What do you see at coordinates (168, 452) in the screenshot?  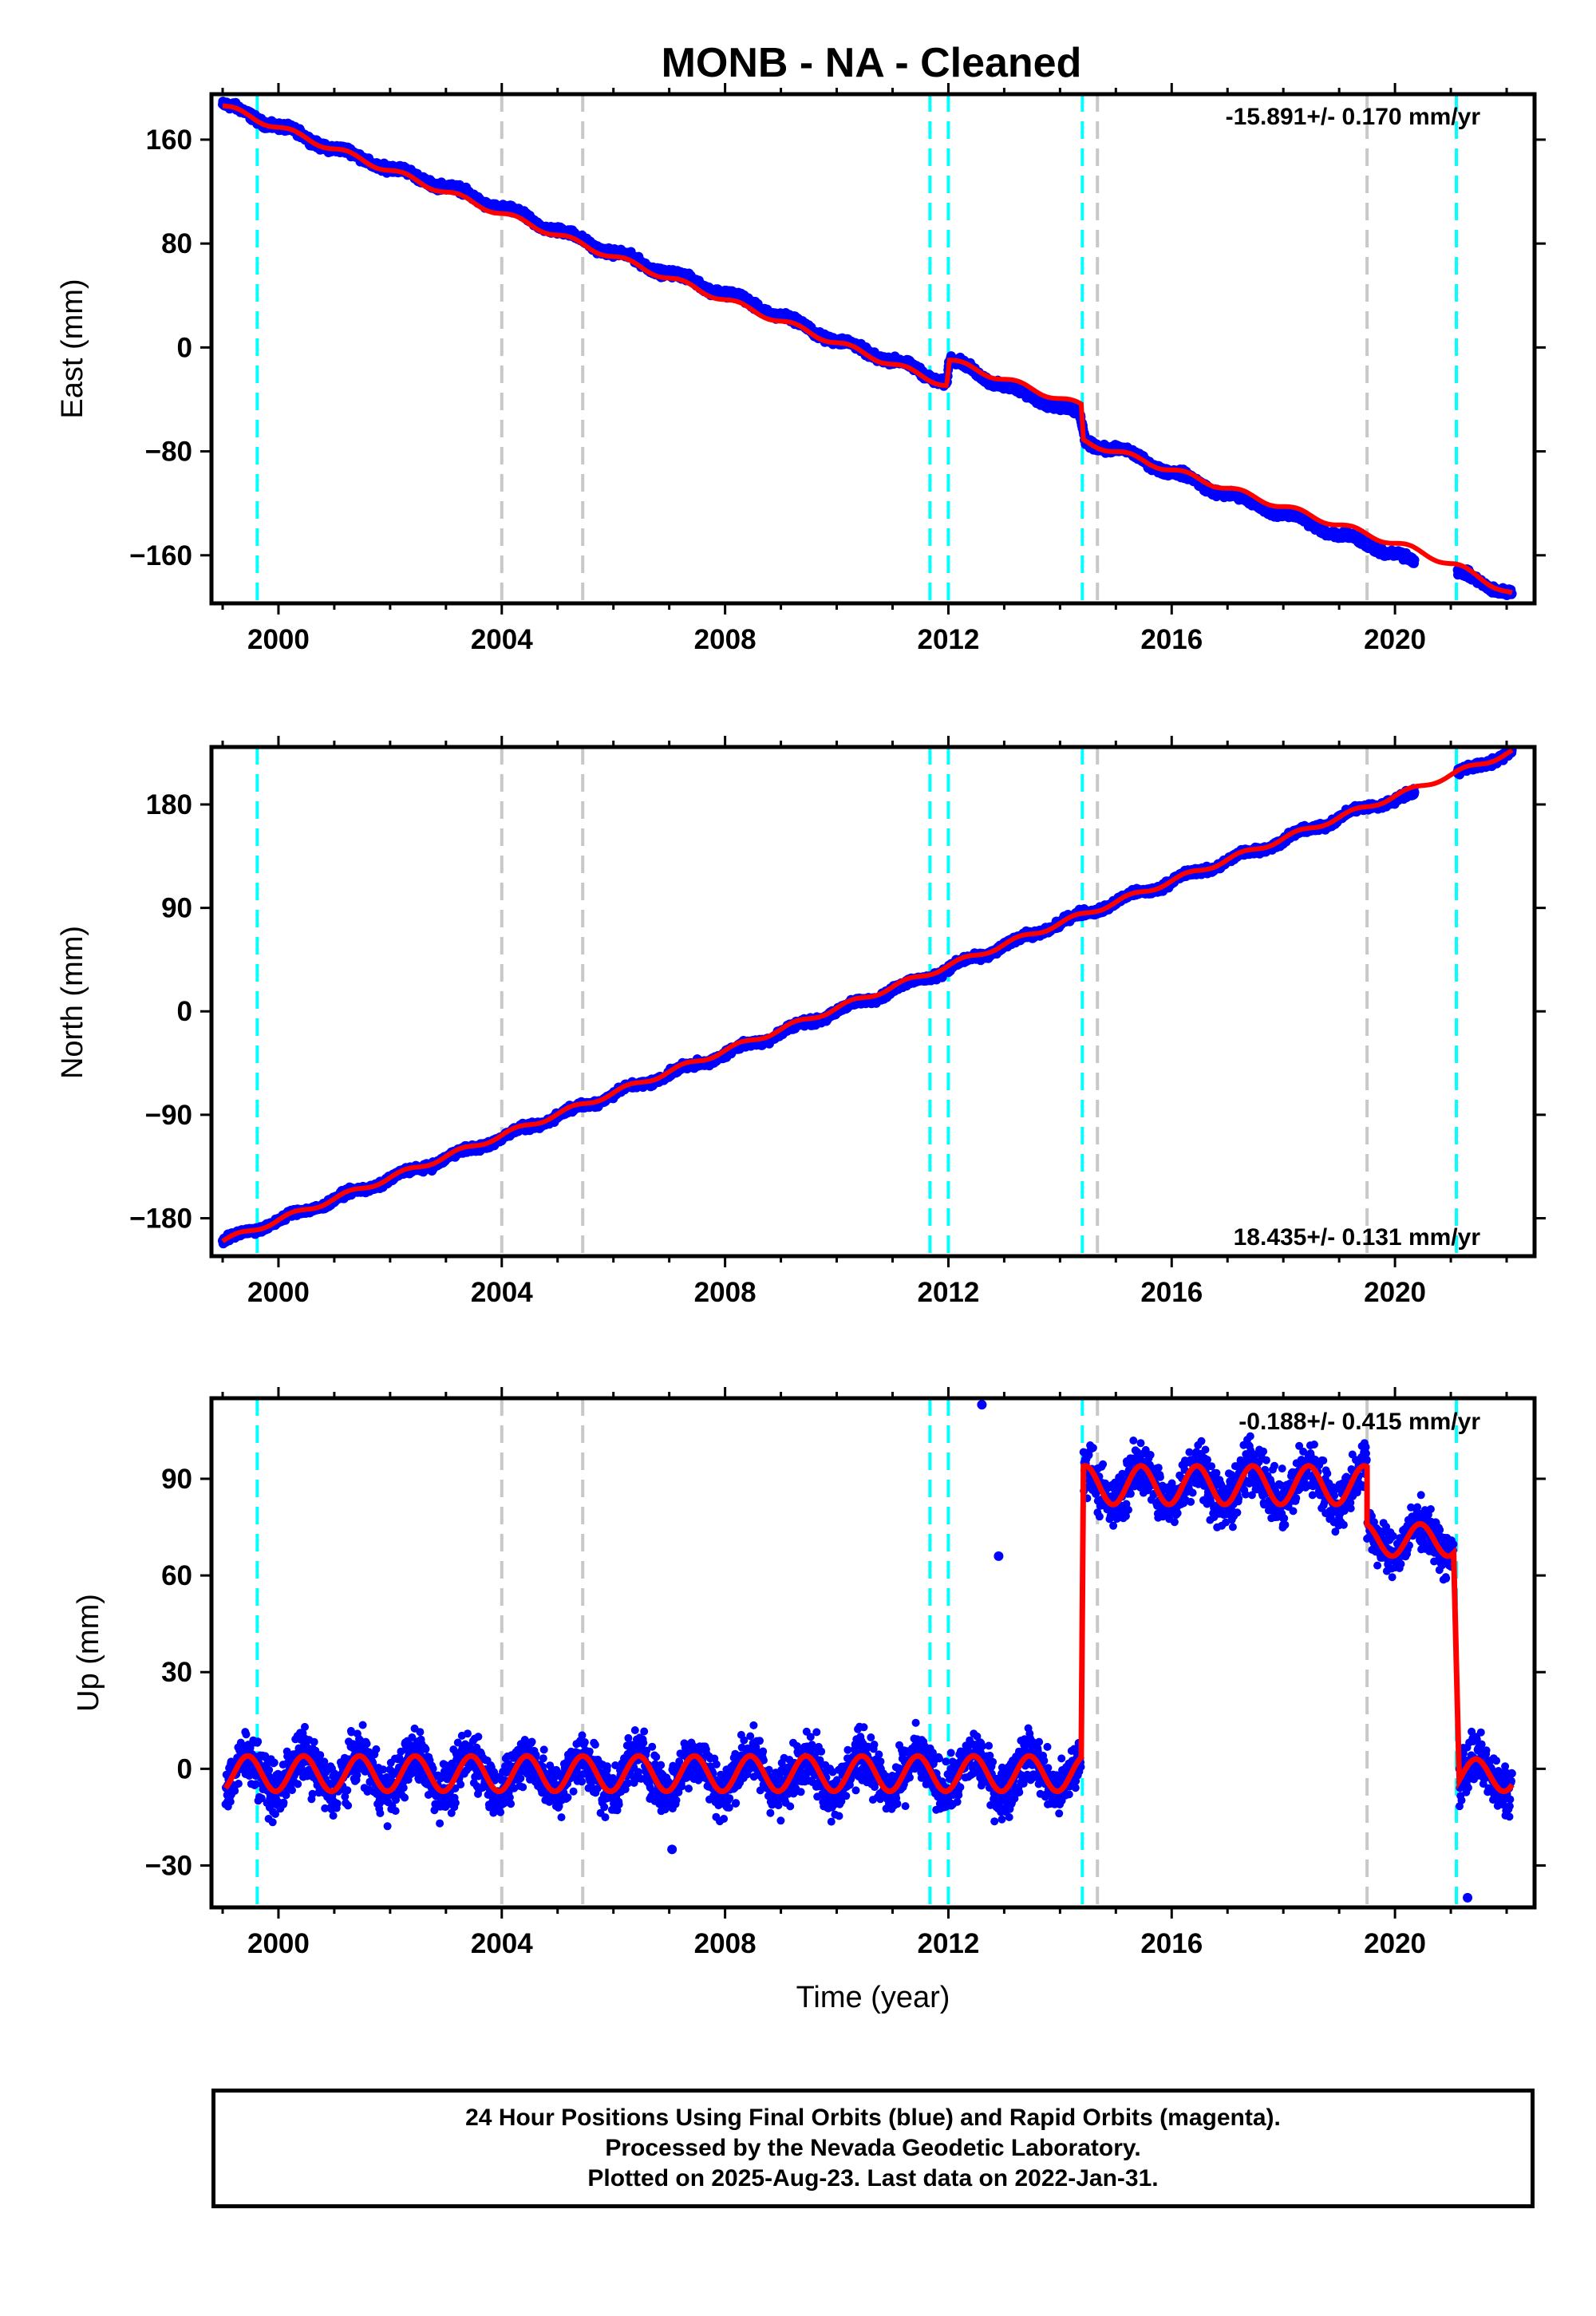 I see `east-ytick-label: −80` at bounding box center [168, 452].